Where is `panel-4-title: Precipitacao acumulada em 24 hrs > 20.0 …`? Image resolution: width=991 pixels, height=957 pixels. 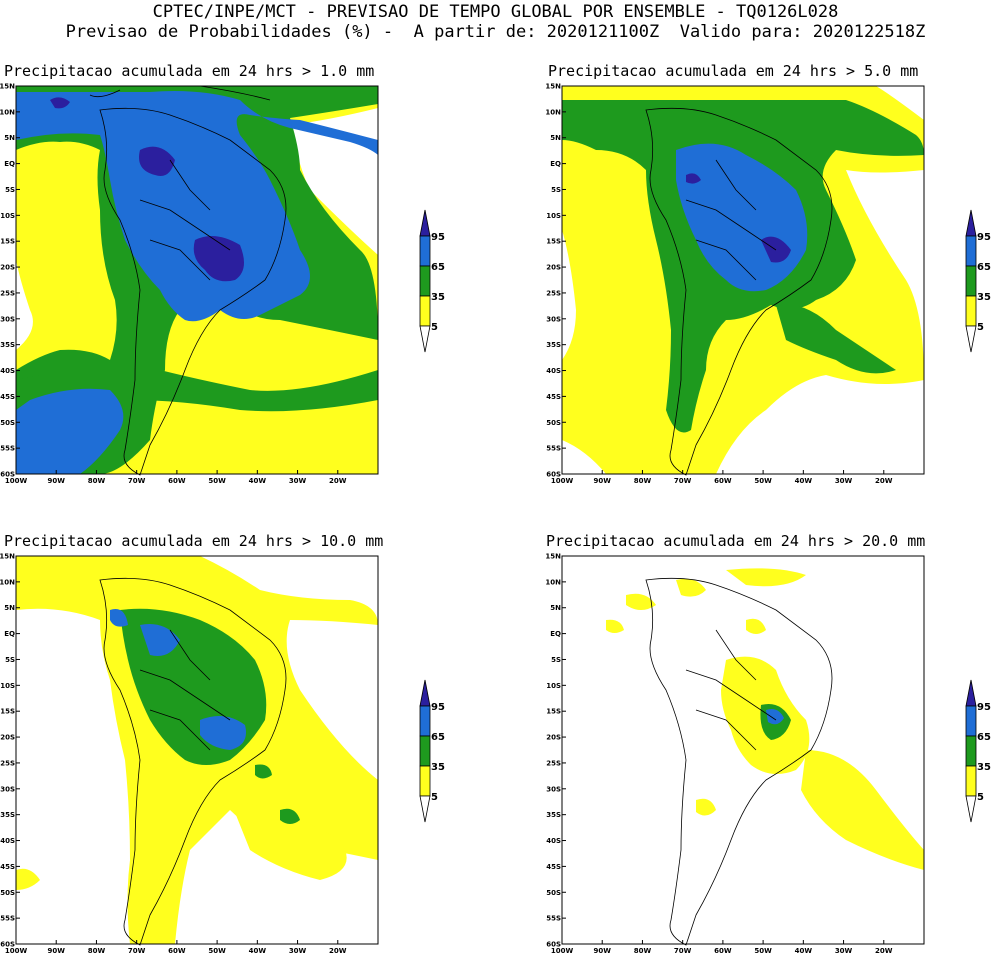
panel-4-title: Precipitacao acumulada em 24 hrs > 20.0 … is located at coordinates (736, 541).